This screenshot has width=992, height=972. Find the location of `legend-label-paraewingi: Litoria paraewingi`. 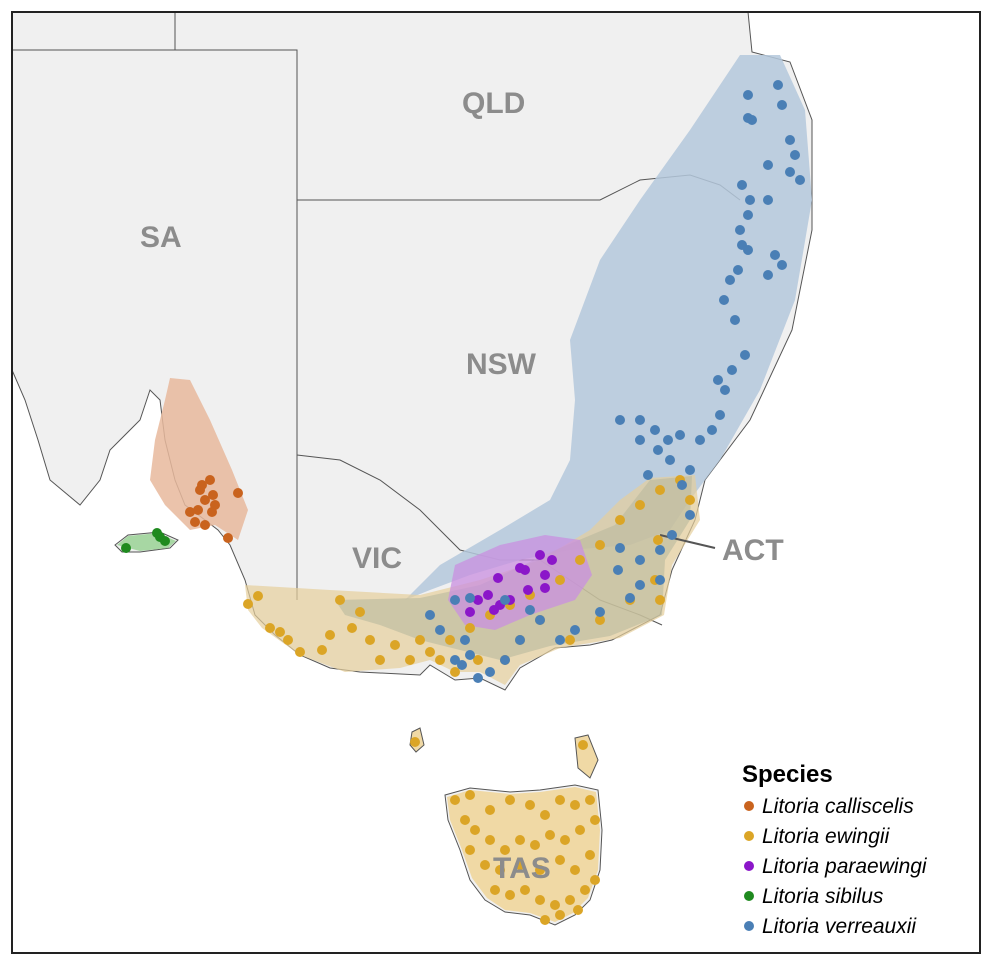

legend-label-paraewingi: Litoria paraewingi is located at coordinates (845, 866).